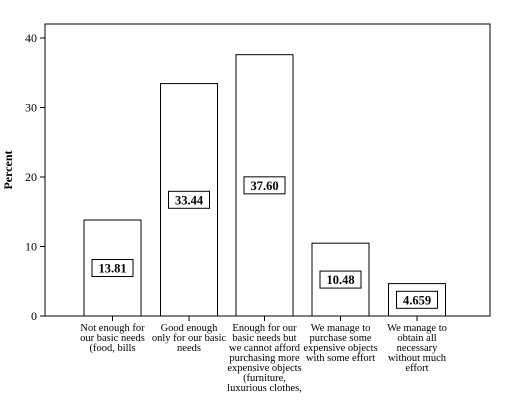  I want to click on data-label: 10.48, so click(340, 280).